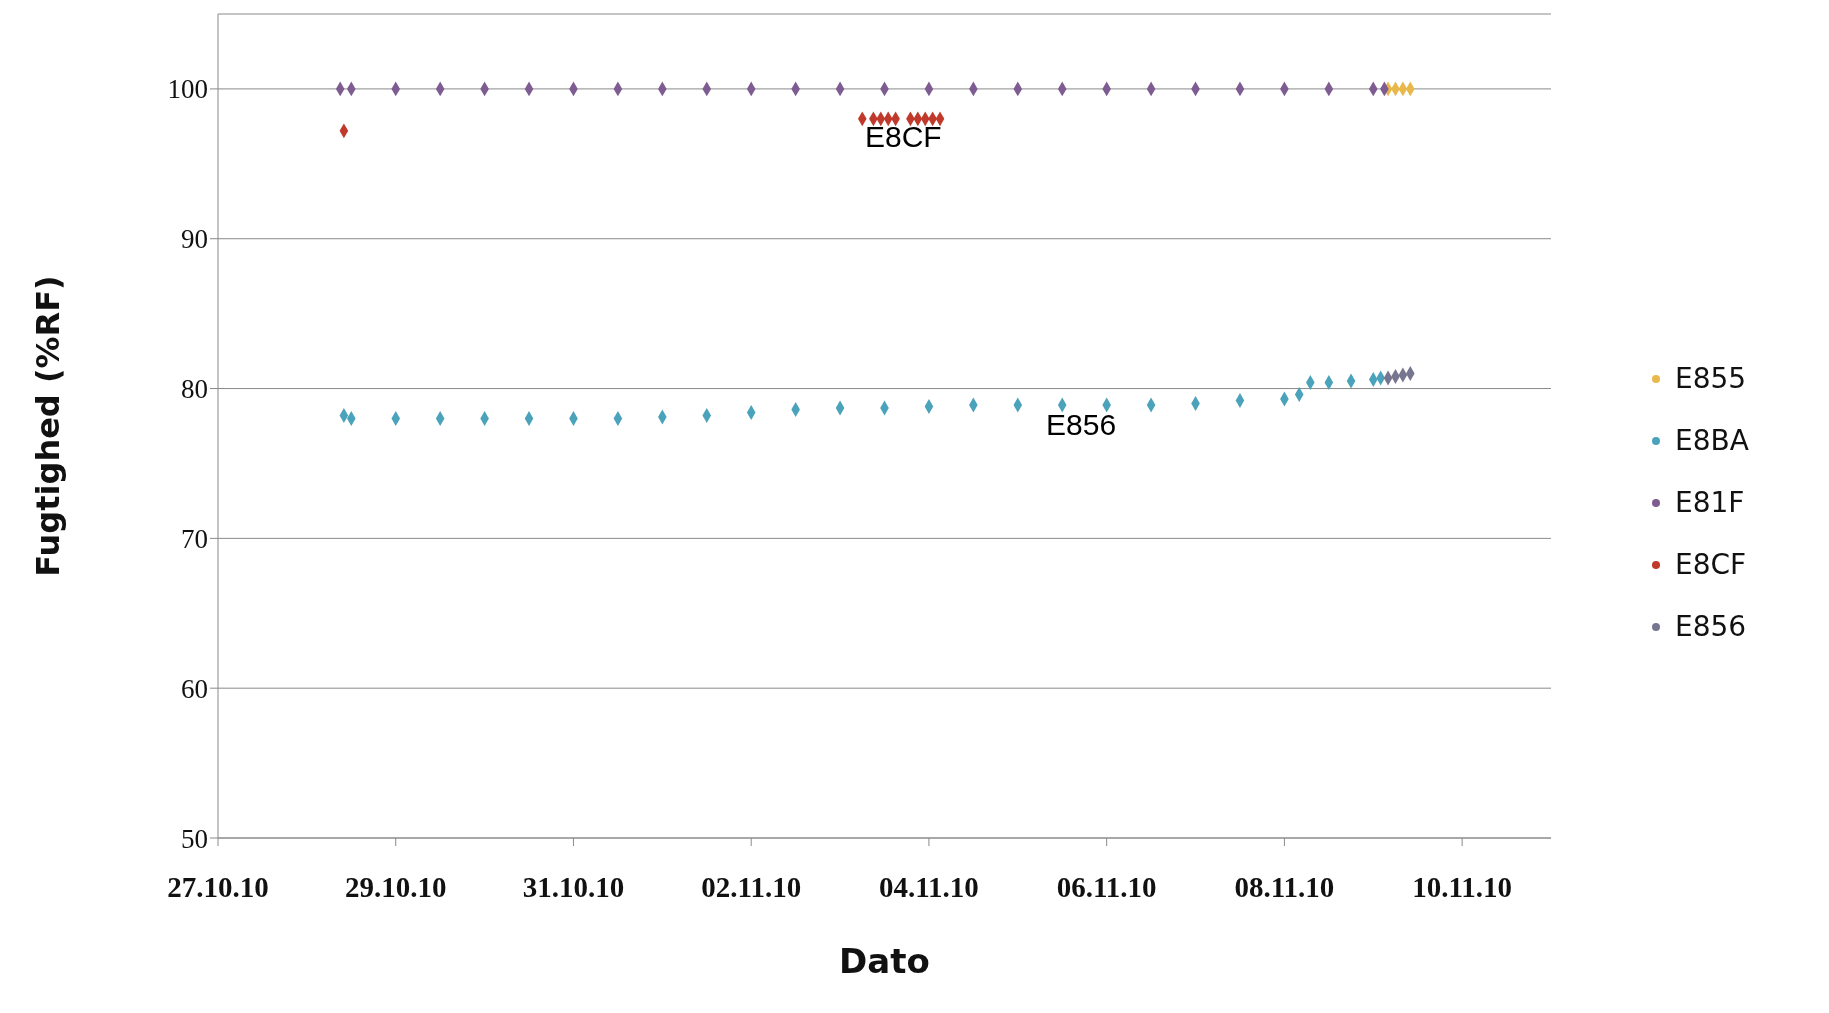 Image resolution: width=1829 pixels, height=1013 pixels. I want to click on x-tick-label: 10.11.10, so click(1462, 886).